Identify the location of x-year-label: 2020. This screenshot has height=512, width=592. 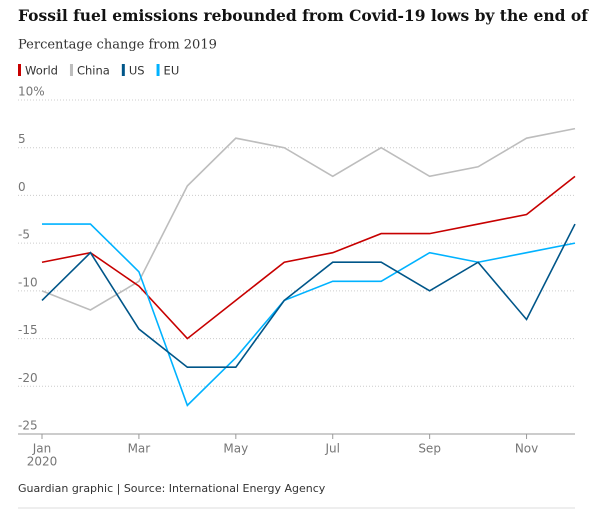
(42, 462).